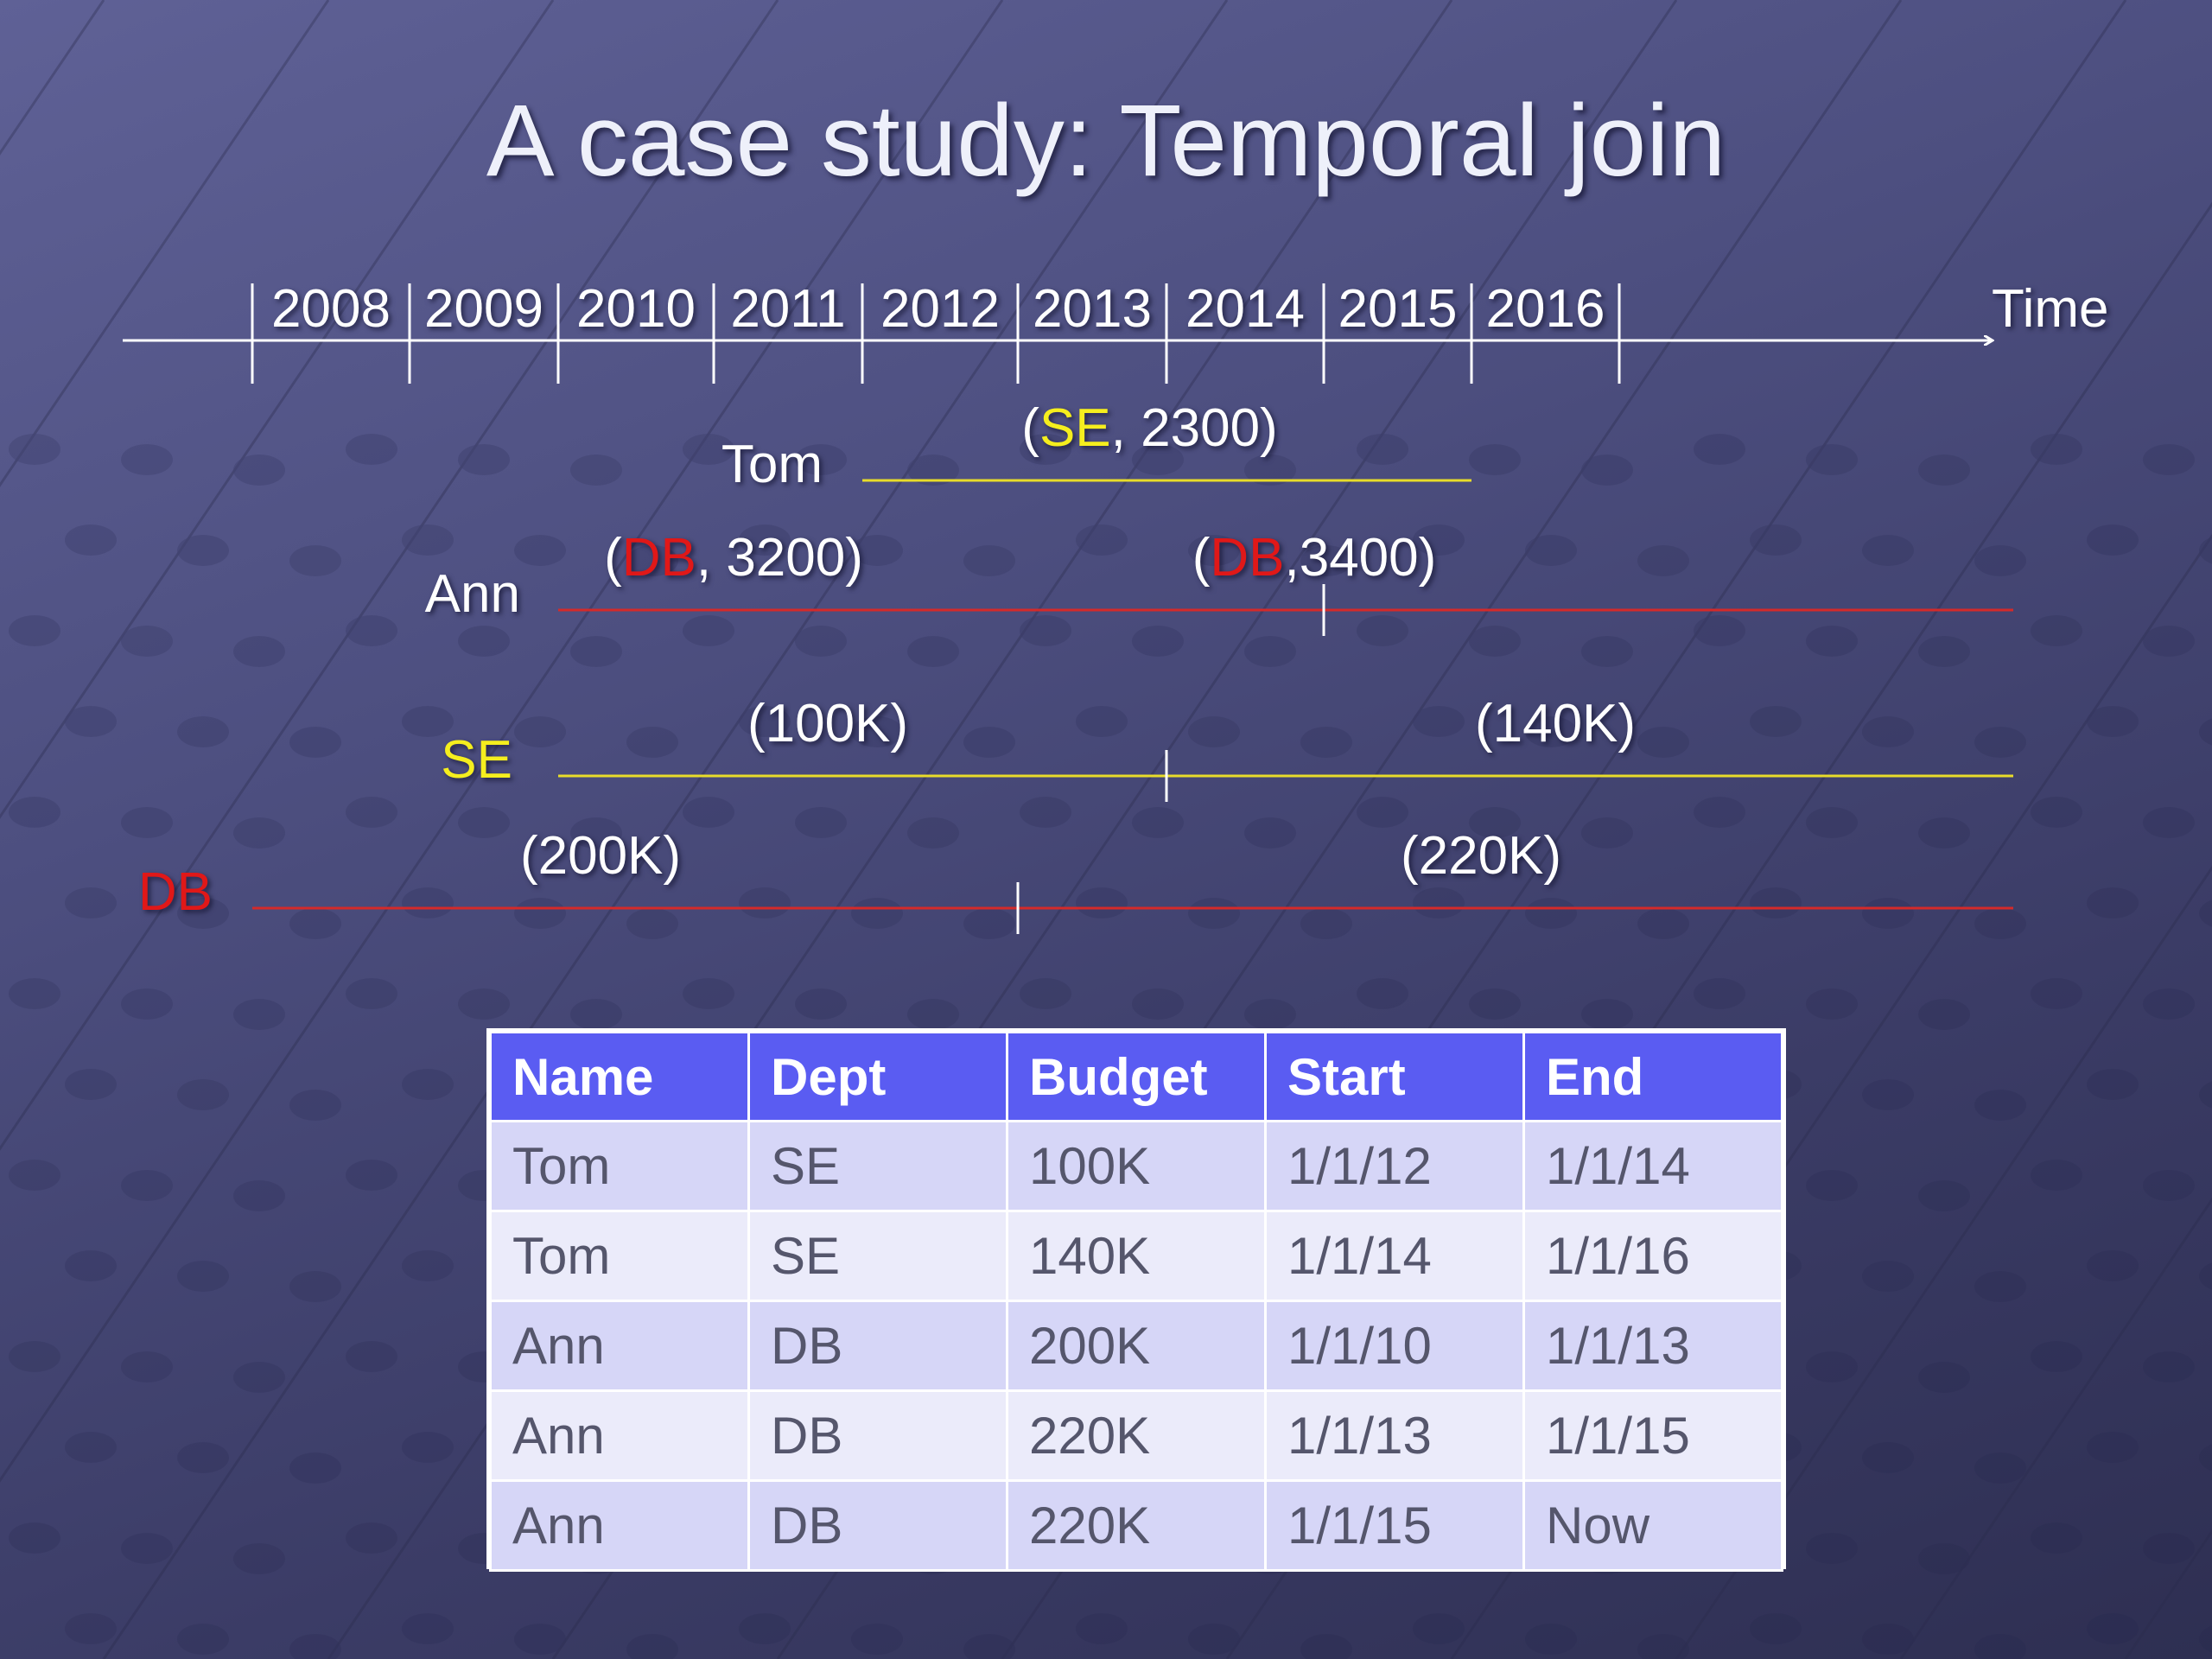 Image resolution: width=2212 pixels, height=1659 pixels. What do you see at coordinates (772, 464) in the screenshot?
I see `row-label: Tom` at bounding box center [772, 464].